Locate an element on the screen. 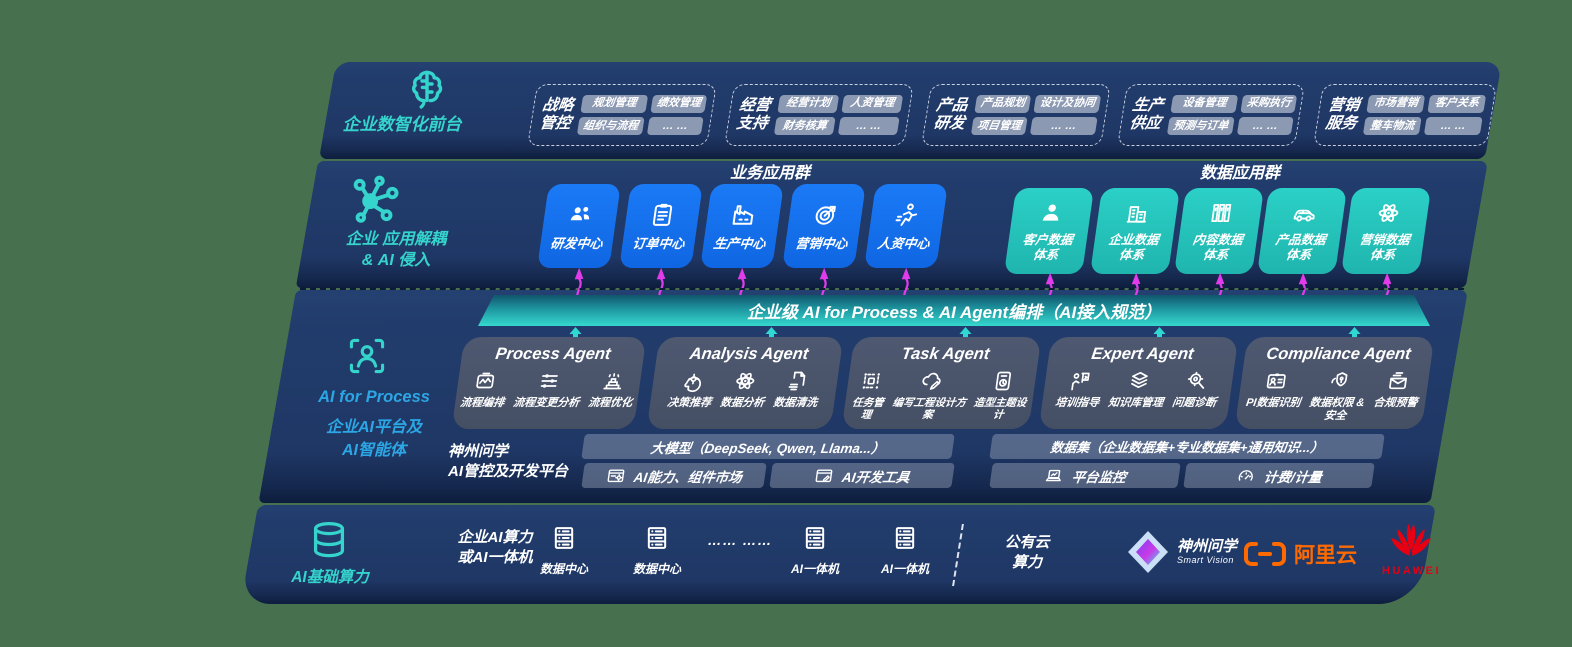 The width and height of the screenshot is (1572, 647). business-apps-header: 业务应用群 is located at coordinates (769, 173).